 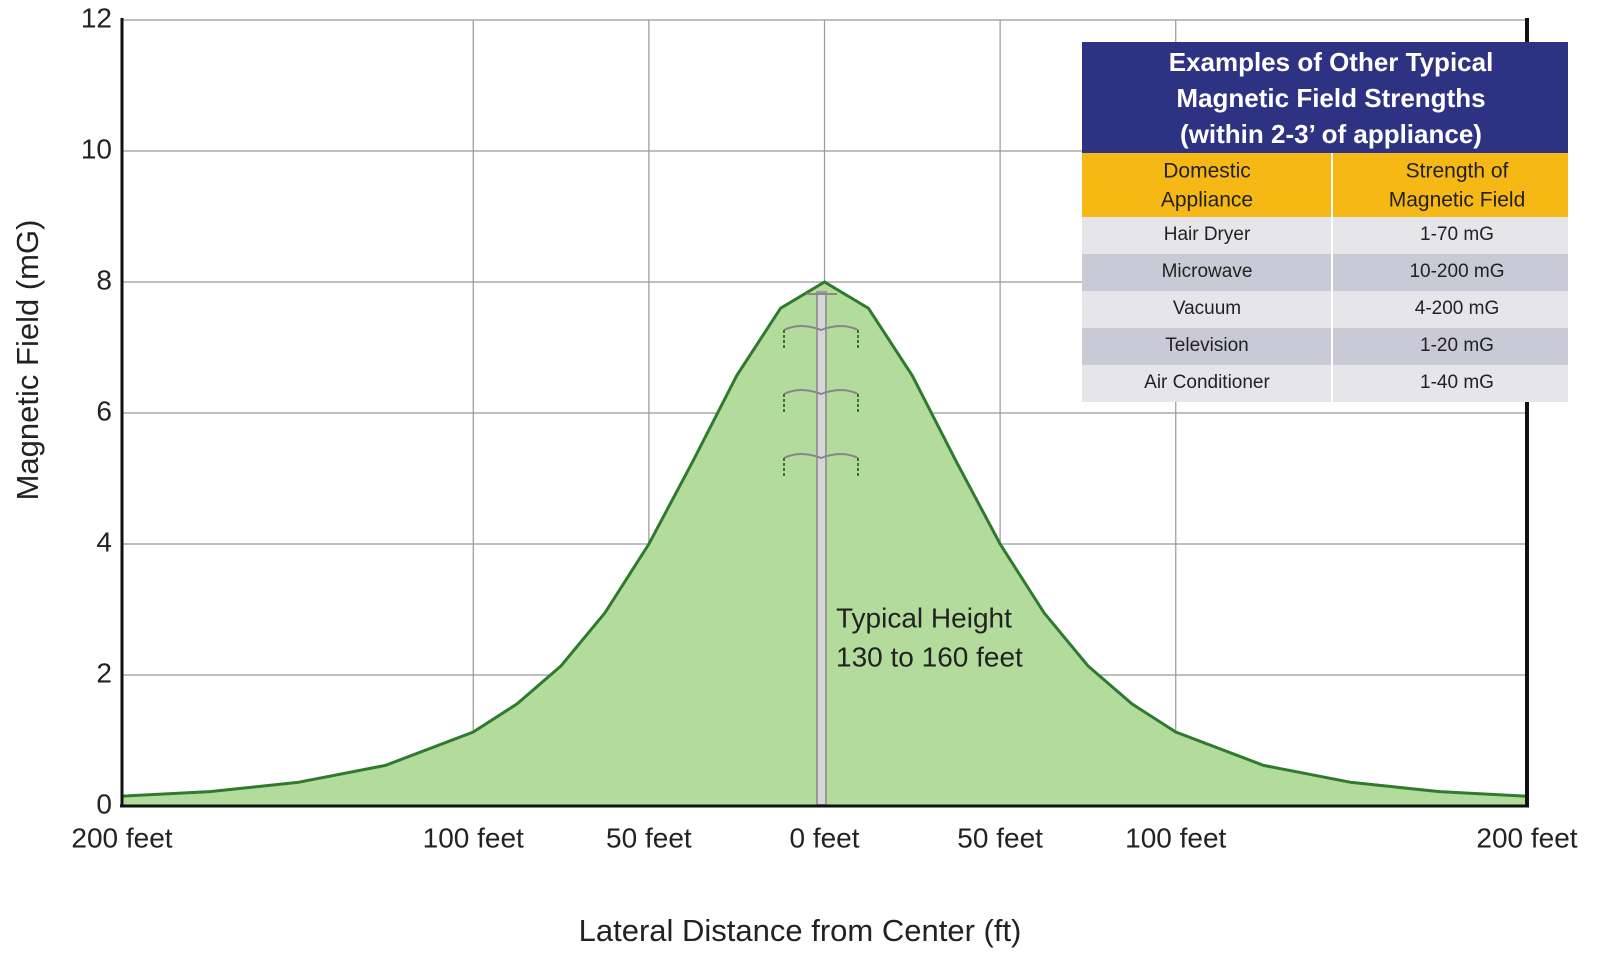 I want to click on table-cell: Vacuum, so click(x=1207, y=308).